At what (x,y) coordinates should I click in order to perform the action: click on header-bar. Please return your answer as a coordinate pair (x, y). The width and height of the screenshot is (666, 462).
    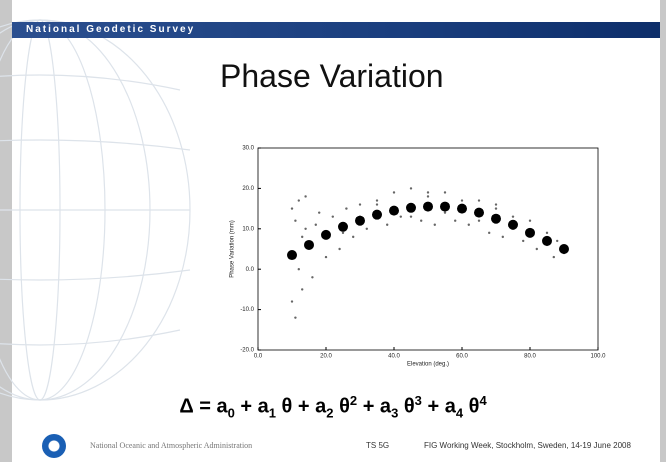
    Looking at the image, I should click on (336, 30).